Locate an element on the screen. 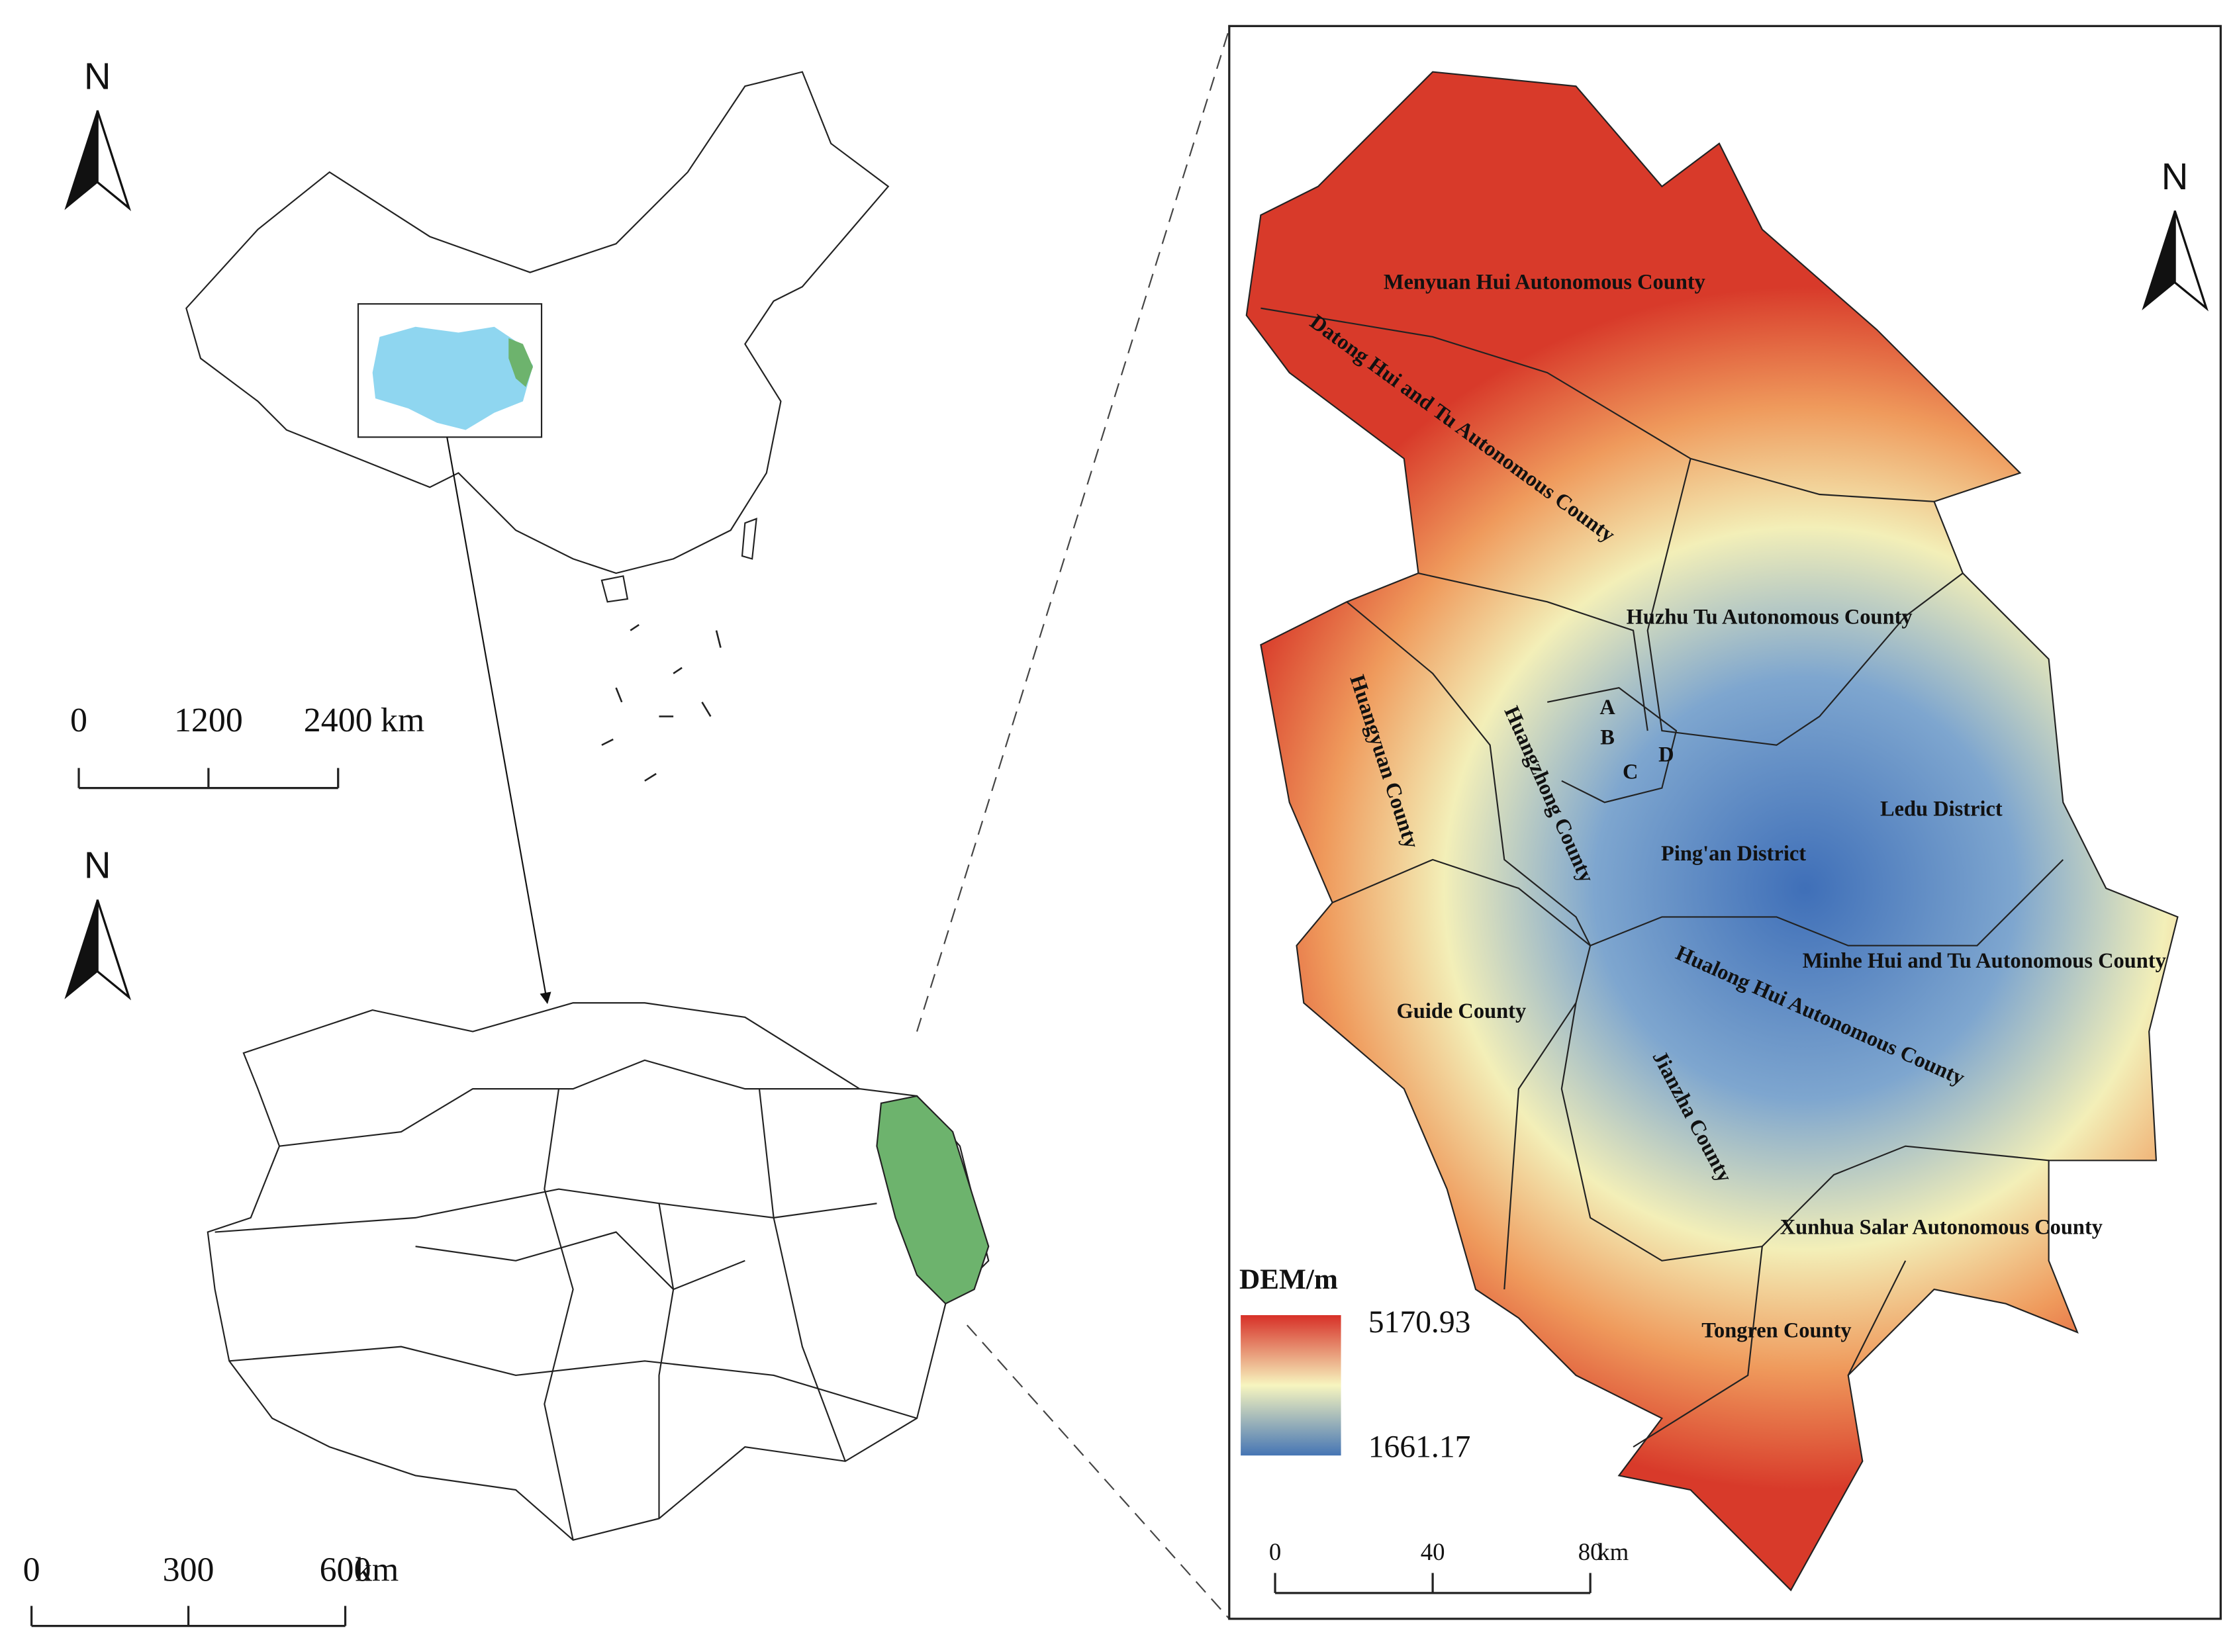 This screenshot has width=2235, height=1652. county-label: Huzhu Tu Autonomous County is located at coordinates (1770, 617).